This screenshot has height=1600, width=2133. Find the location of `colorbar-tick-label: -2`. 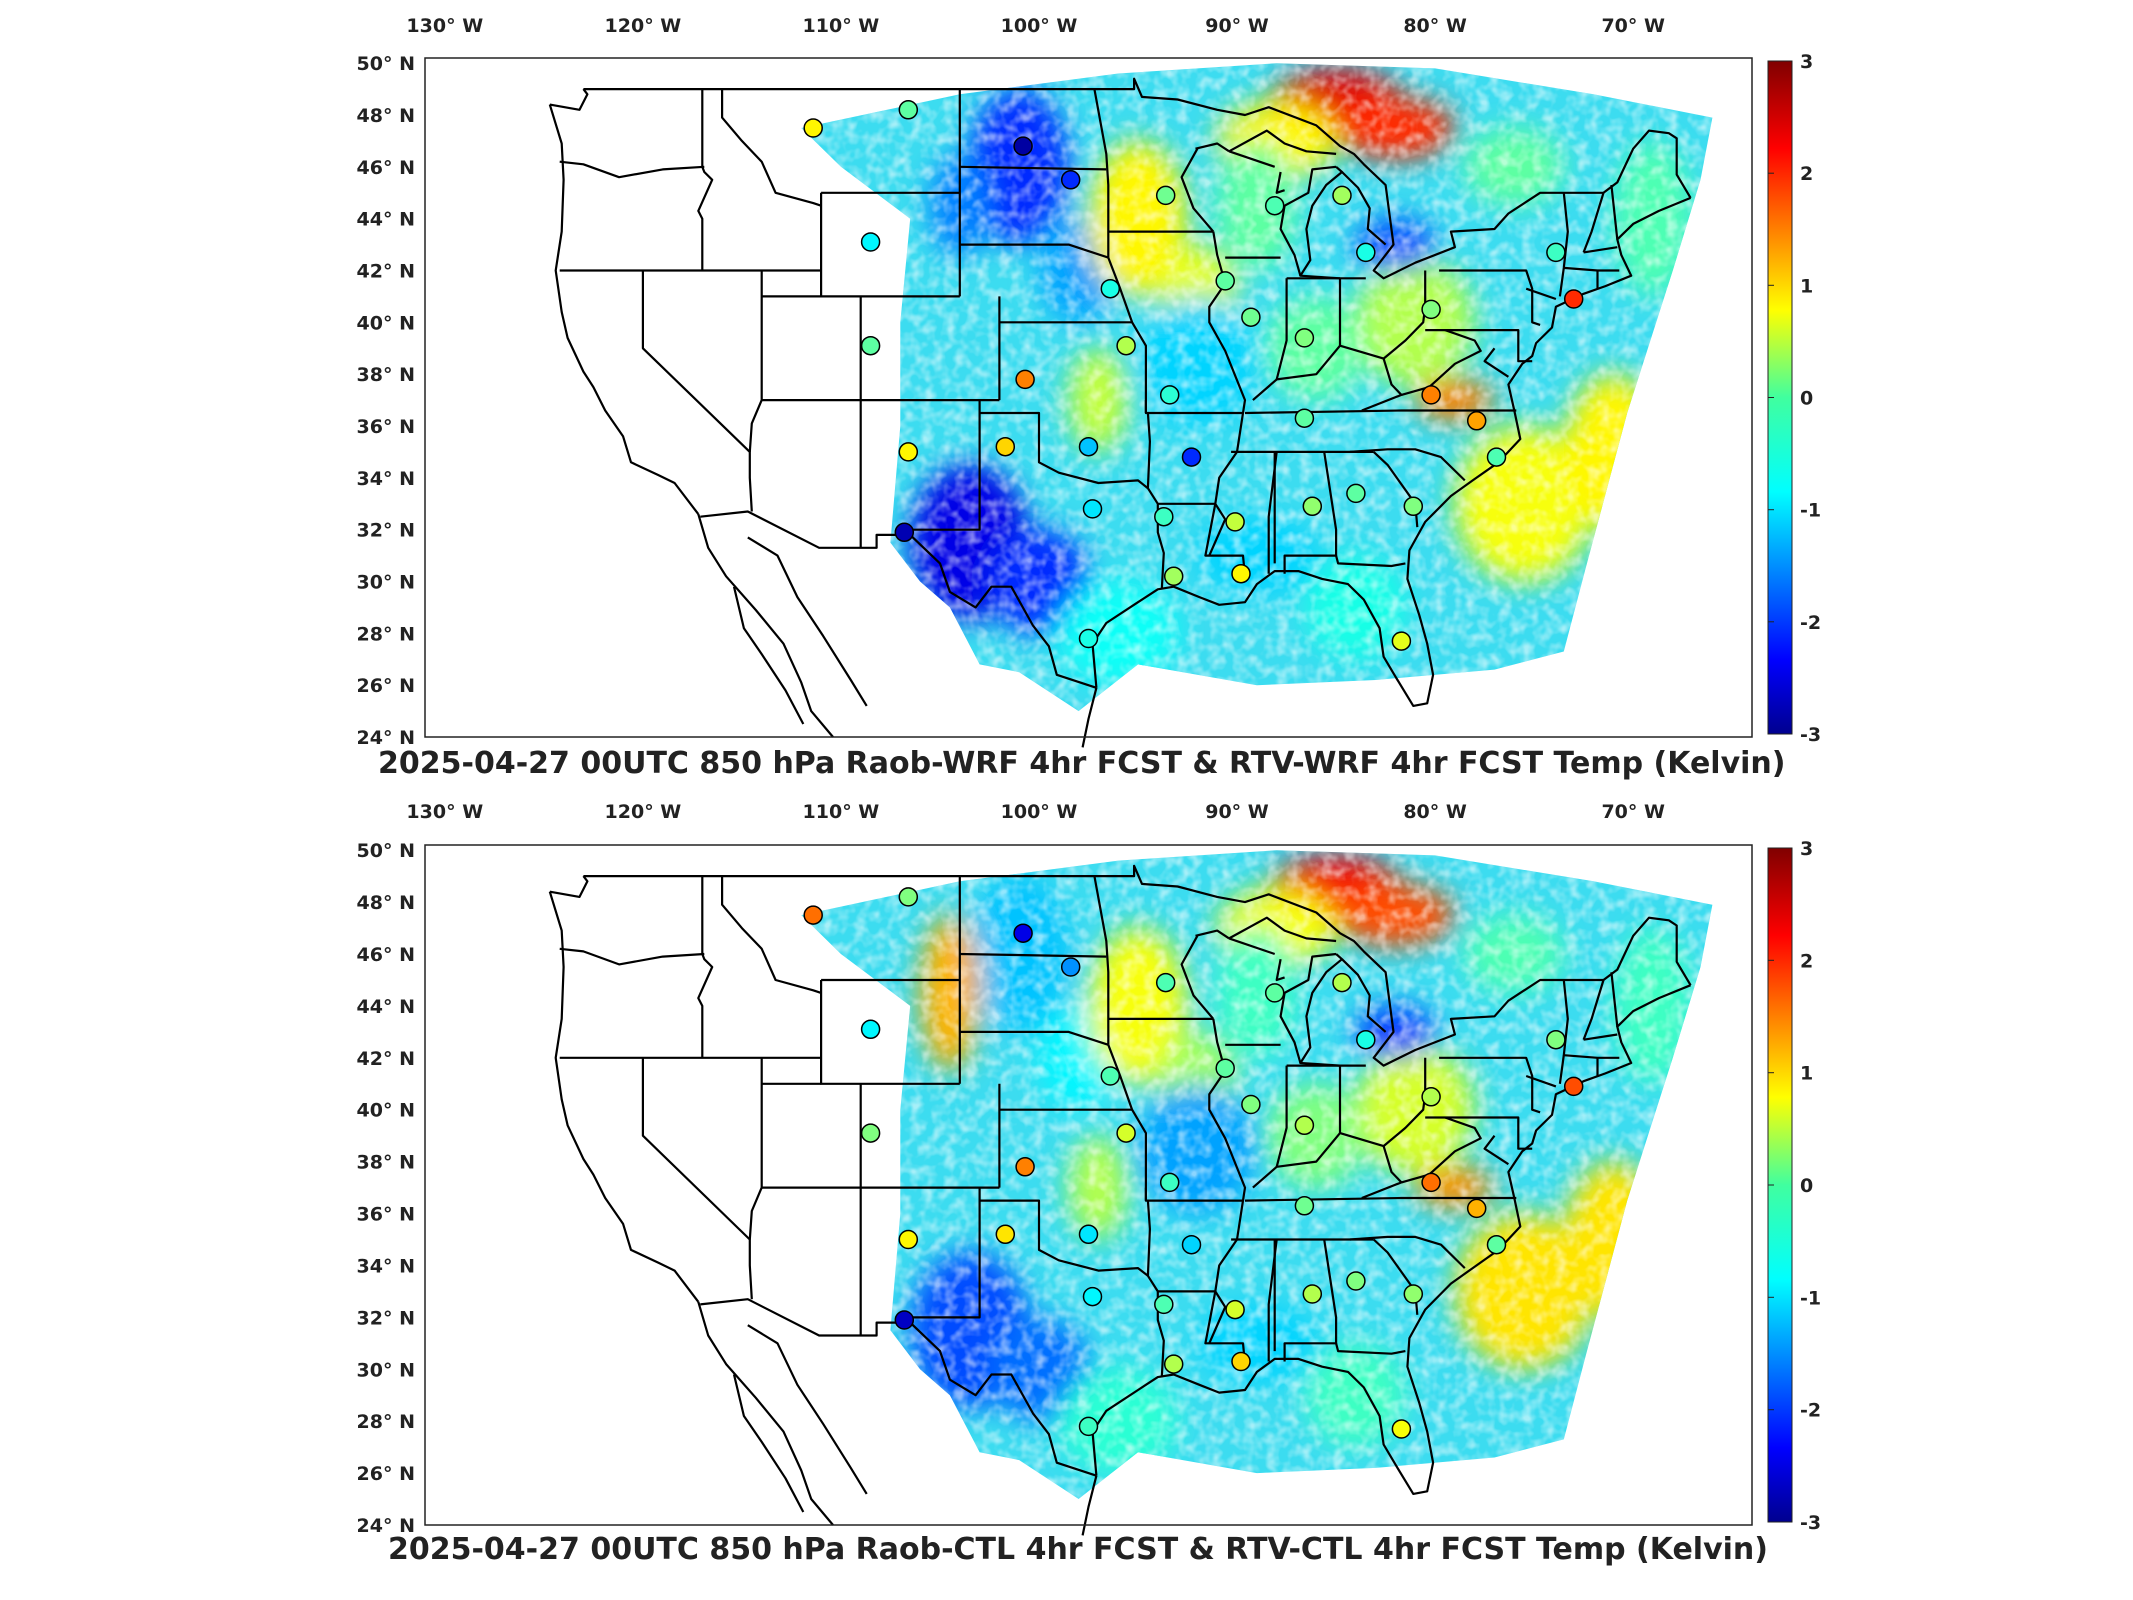

colorbar-tick-label: -2 is located at coordinates (1810, 623).